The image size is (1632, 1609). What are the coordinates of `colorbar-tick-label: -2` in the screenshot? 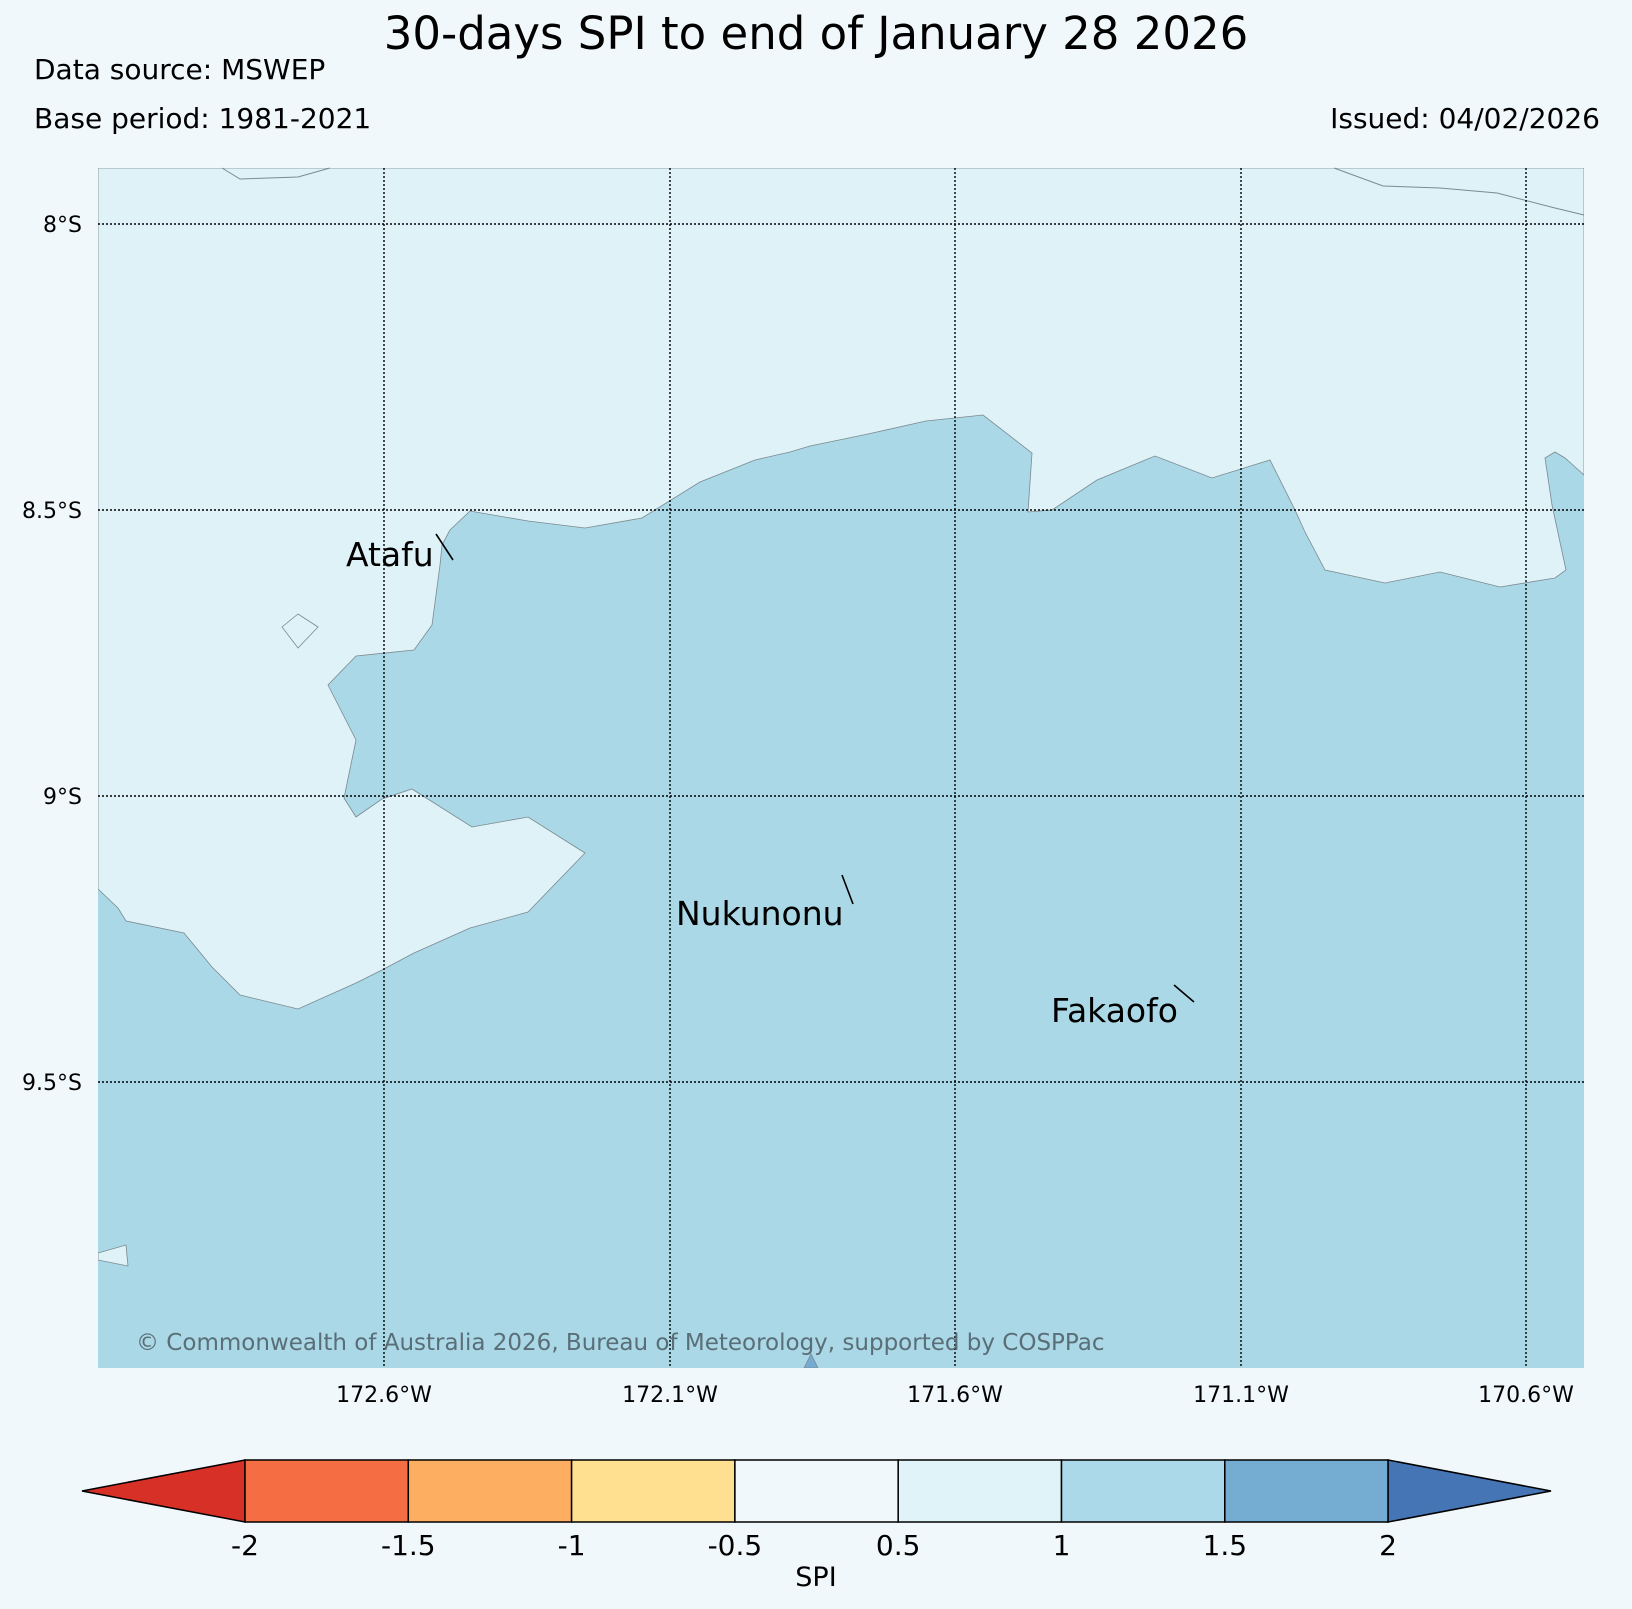 It's located at (245, 1545).